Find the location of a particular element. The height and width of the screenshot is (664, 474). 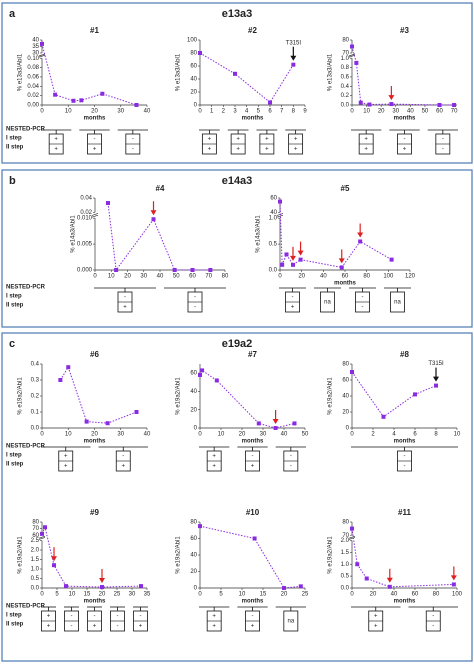

chart-title: #3 is located at coordinates (404, 30).